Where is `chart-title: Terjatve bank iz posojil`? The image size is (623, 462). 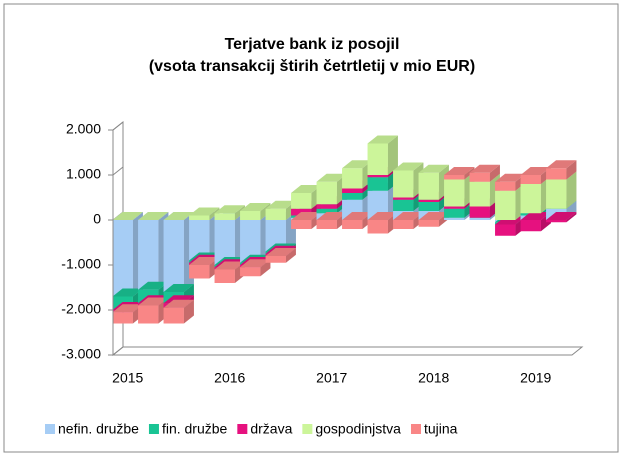
chart-title: Terjatve bank iz posojil is located at coordinates (312, 44).